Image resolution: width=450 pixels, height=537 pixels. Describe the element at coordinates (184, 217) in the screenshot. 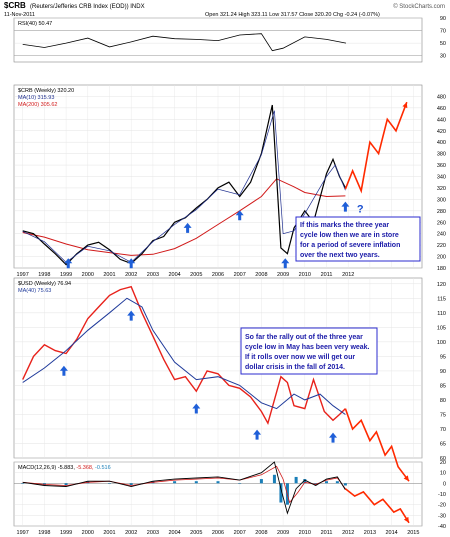

I see `crb-ma200-line` at that location.